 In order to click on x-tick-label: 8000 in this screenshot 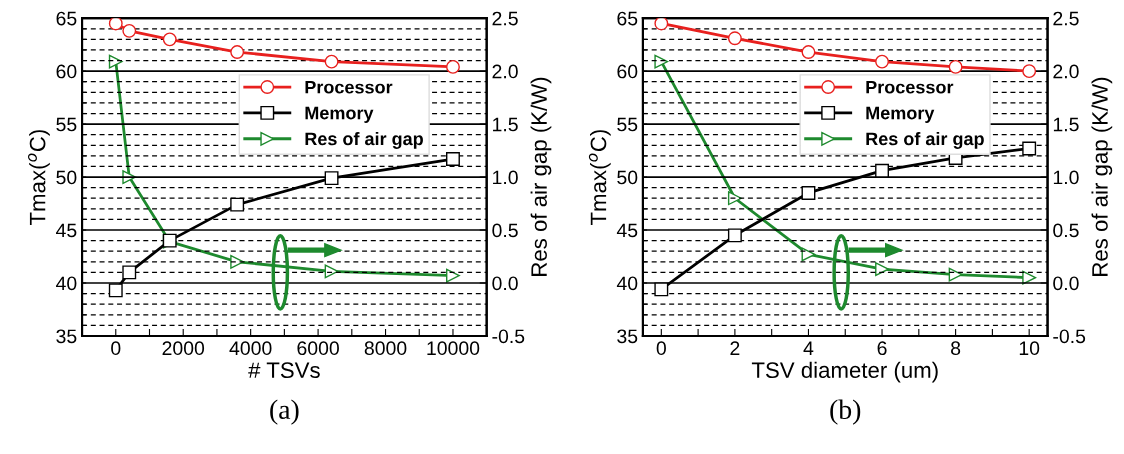, I will do `click(385, 348)`.